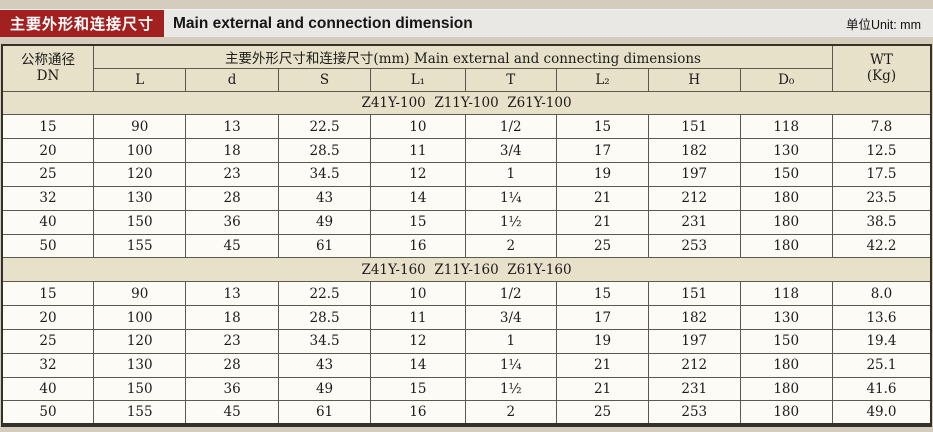 The image size is (933, 432). Describe the element at coordinates (603, 341) in the screenshot. I see `table-cell: 19` at that location.